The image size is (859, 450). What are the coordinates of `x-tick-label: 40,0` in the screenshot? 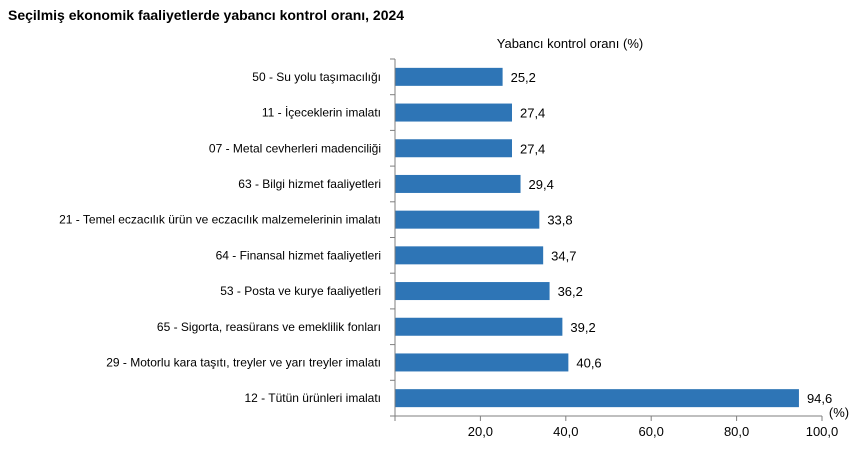 It's located at (565, 431).